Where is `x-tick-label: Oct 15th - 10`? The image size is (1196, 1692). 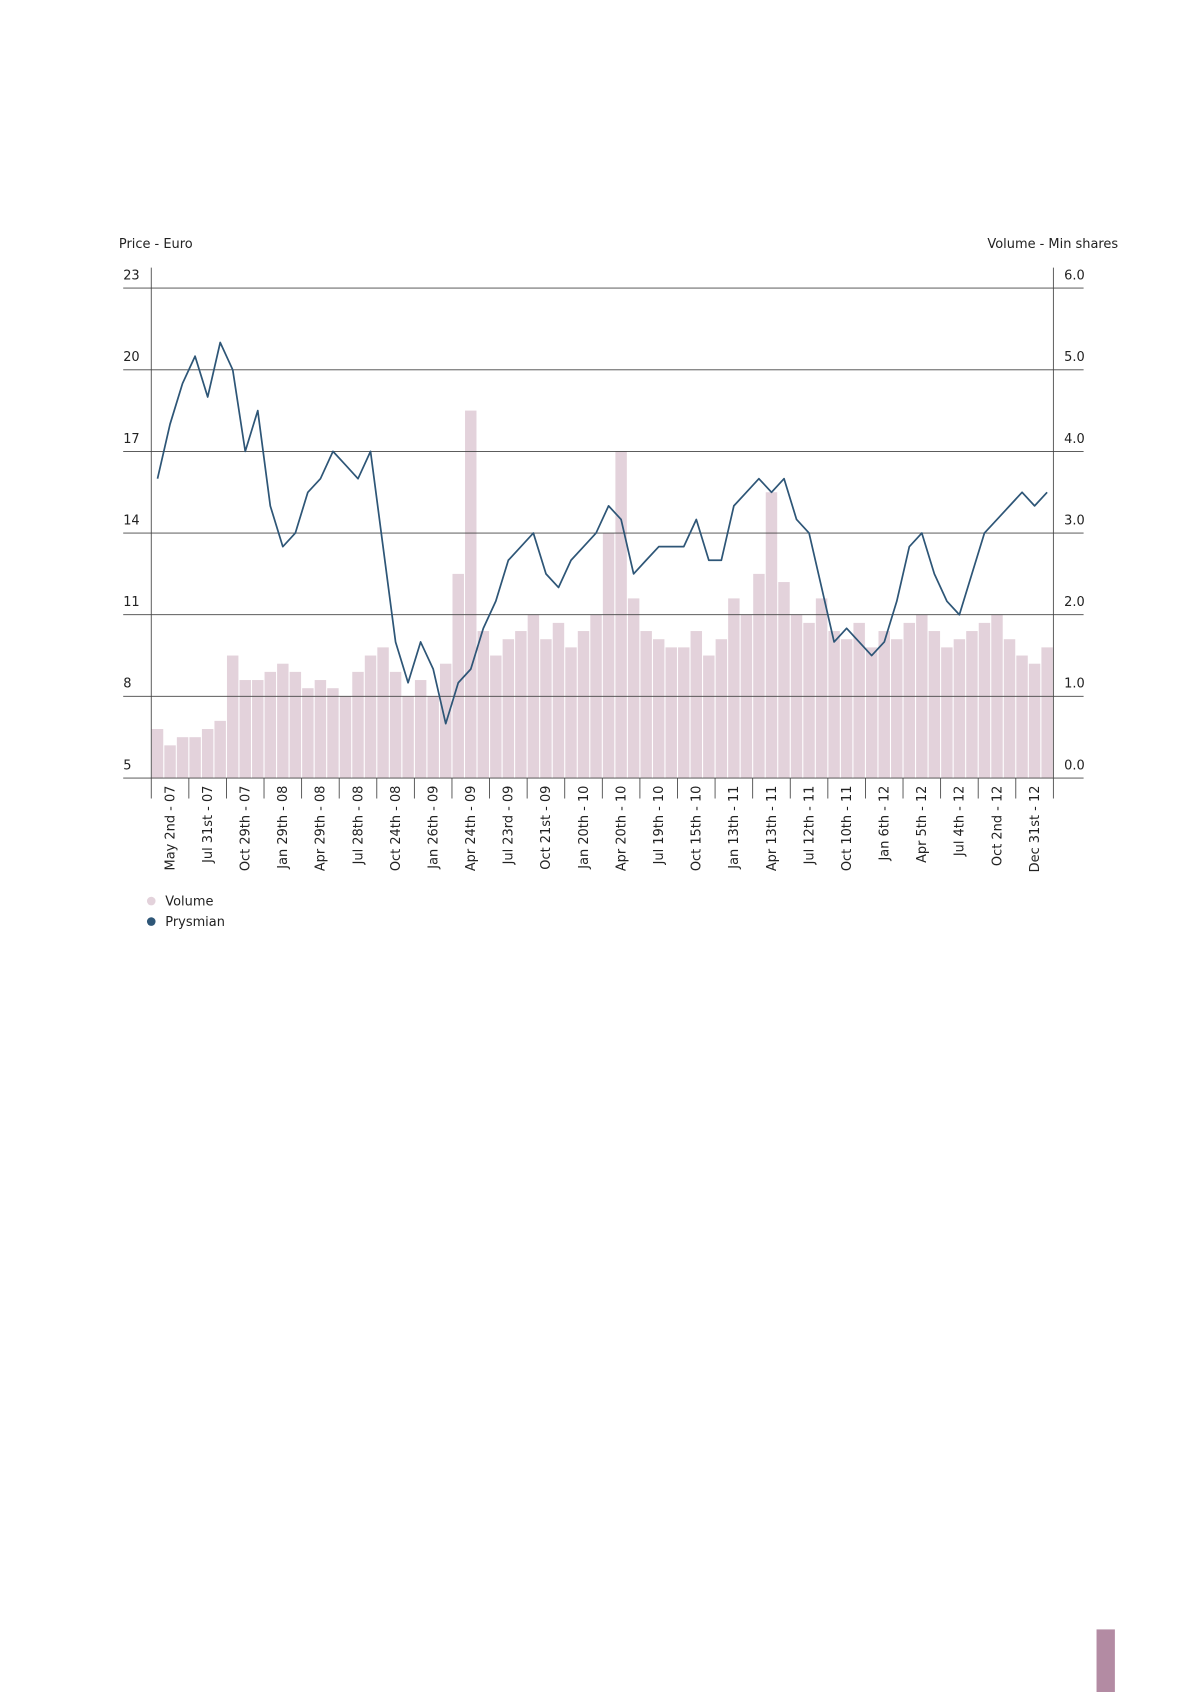
x-tick-label: Oct 15th - 10 is located at coordinates (697, 829).